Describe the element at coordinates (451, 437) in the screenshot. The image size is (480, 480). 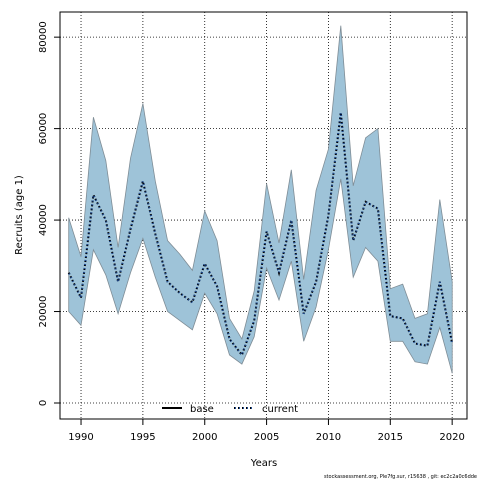
I see `x-tick-label: 2020` at that location.